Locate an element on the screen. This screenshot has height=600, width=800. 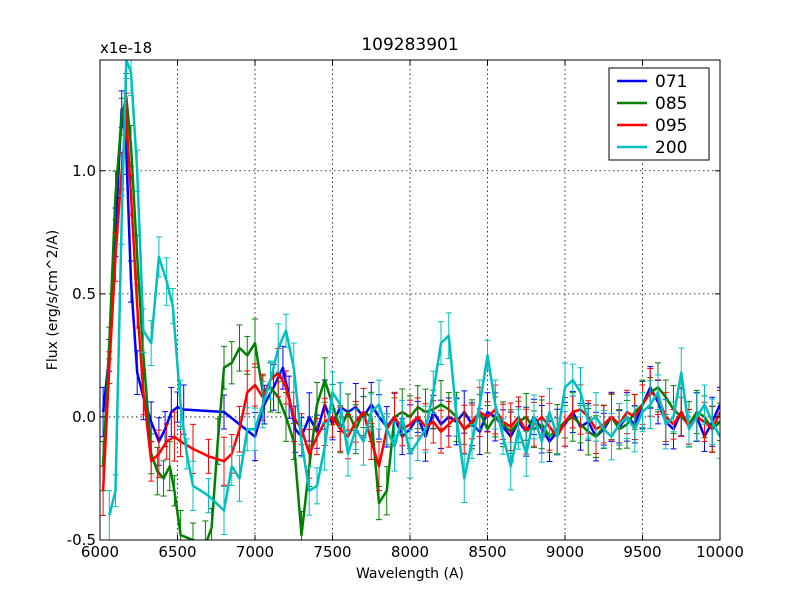
x-axis-label: Wavelength (A) is located at coordinates (410, 574).